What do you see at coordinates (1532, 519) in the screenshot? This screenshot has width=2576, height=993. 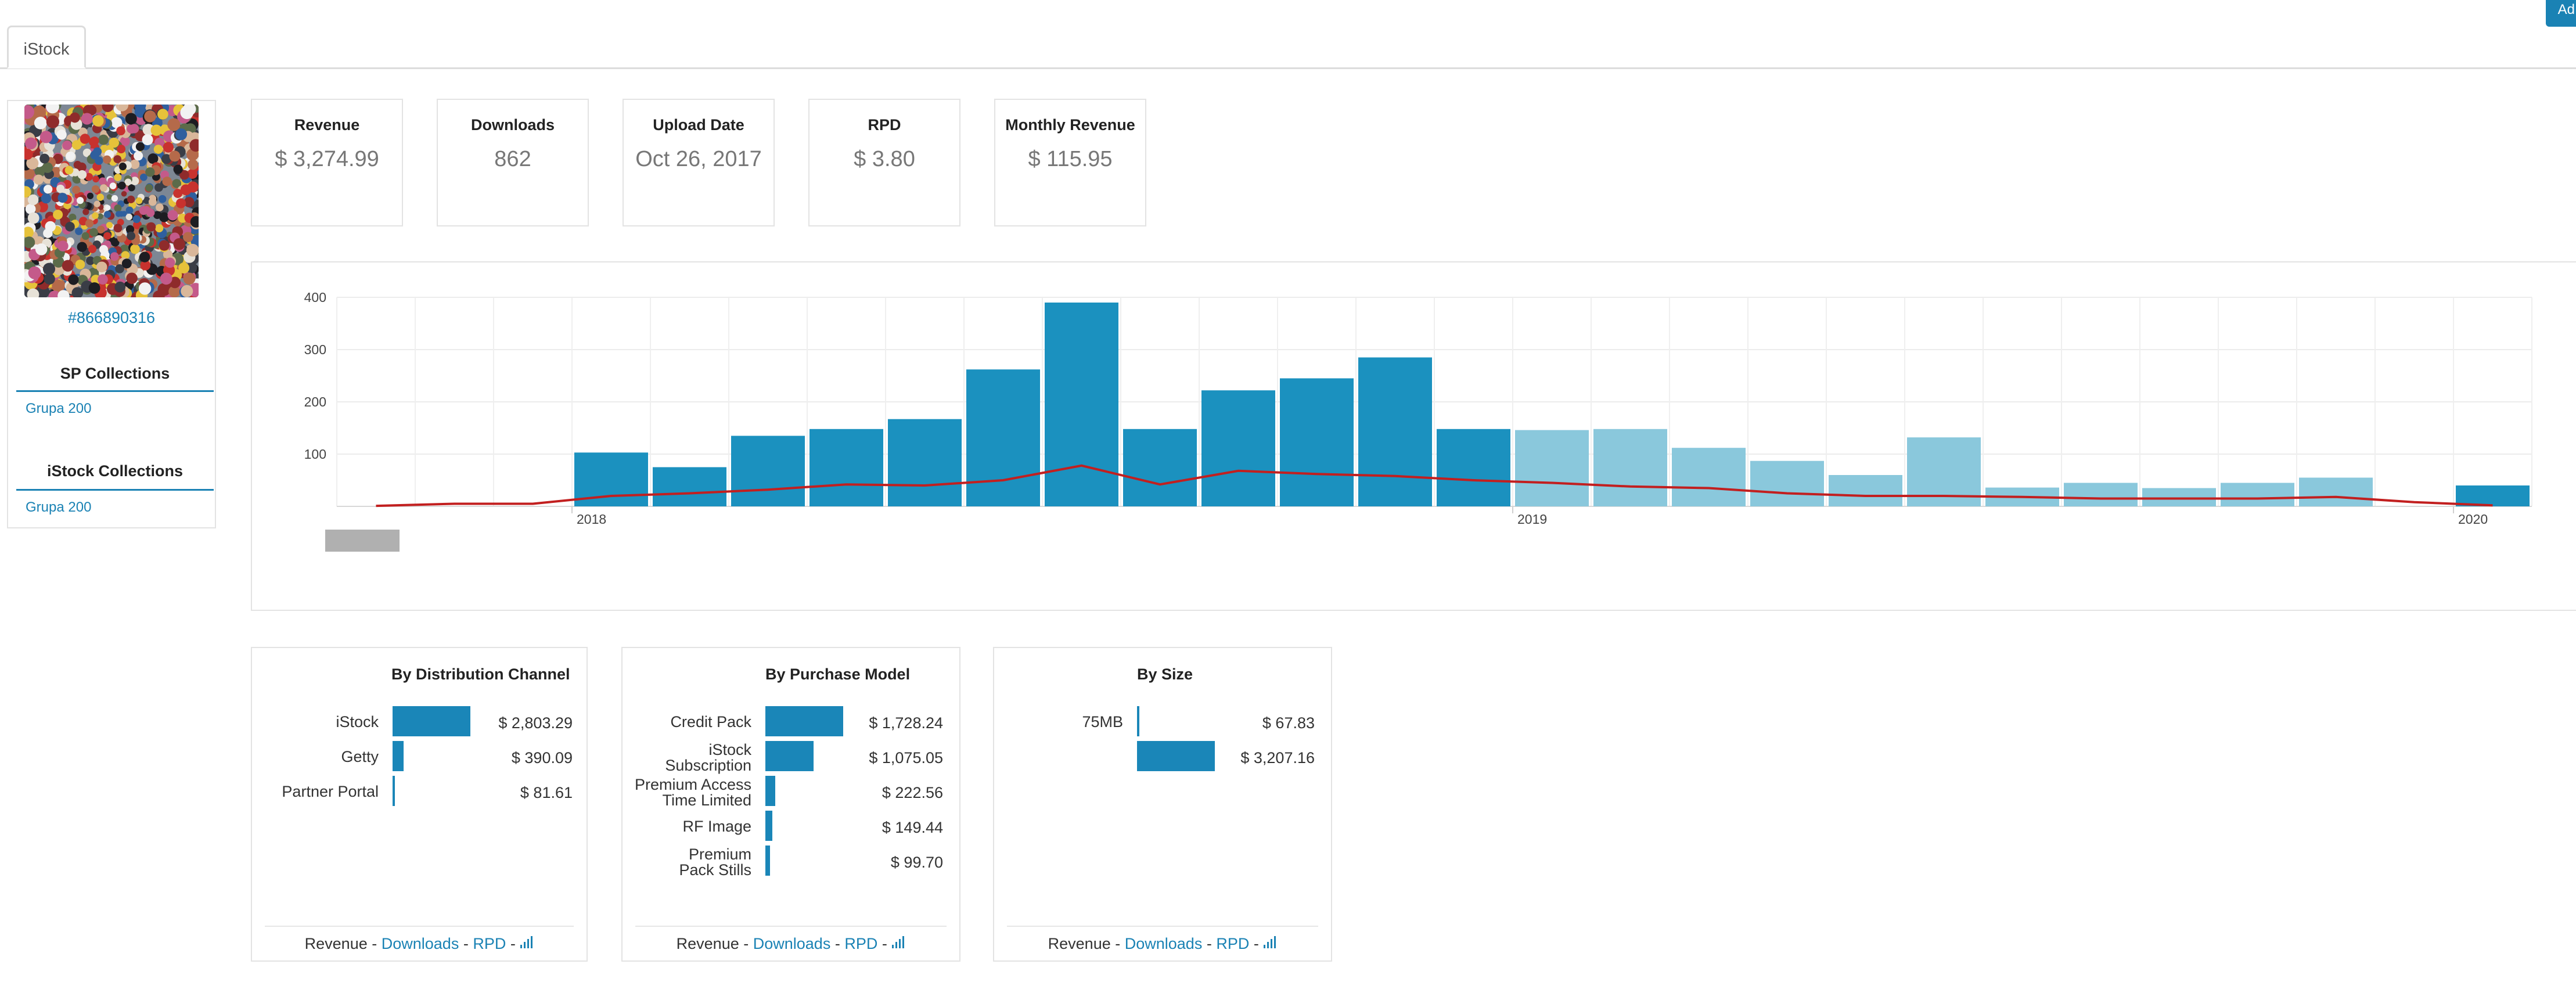 I see `x-tick-label: 2019` at bounding box center [1532, 519].